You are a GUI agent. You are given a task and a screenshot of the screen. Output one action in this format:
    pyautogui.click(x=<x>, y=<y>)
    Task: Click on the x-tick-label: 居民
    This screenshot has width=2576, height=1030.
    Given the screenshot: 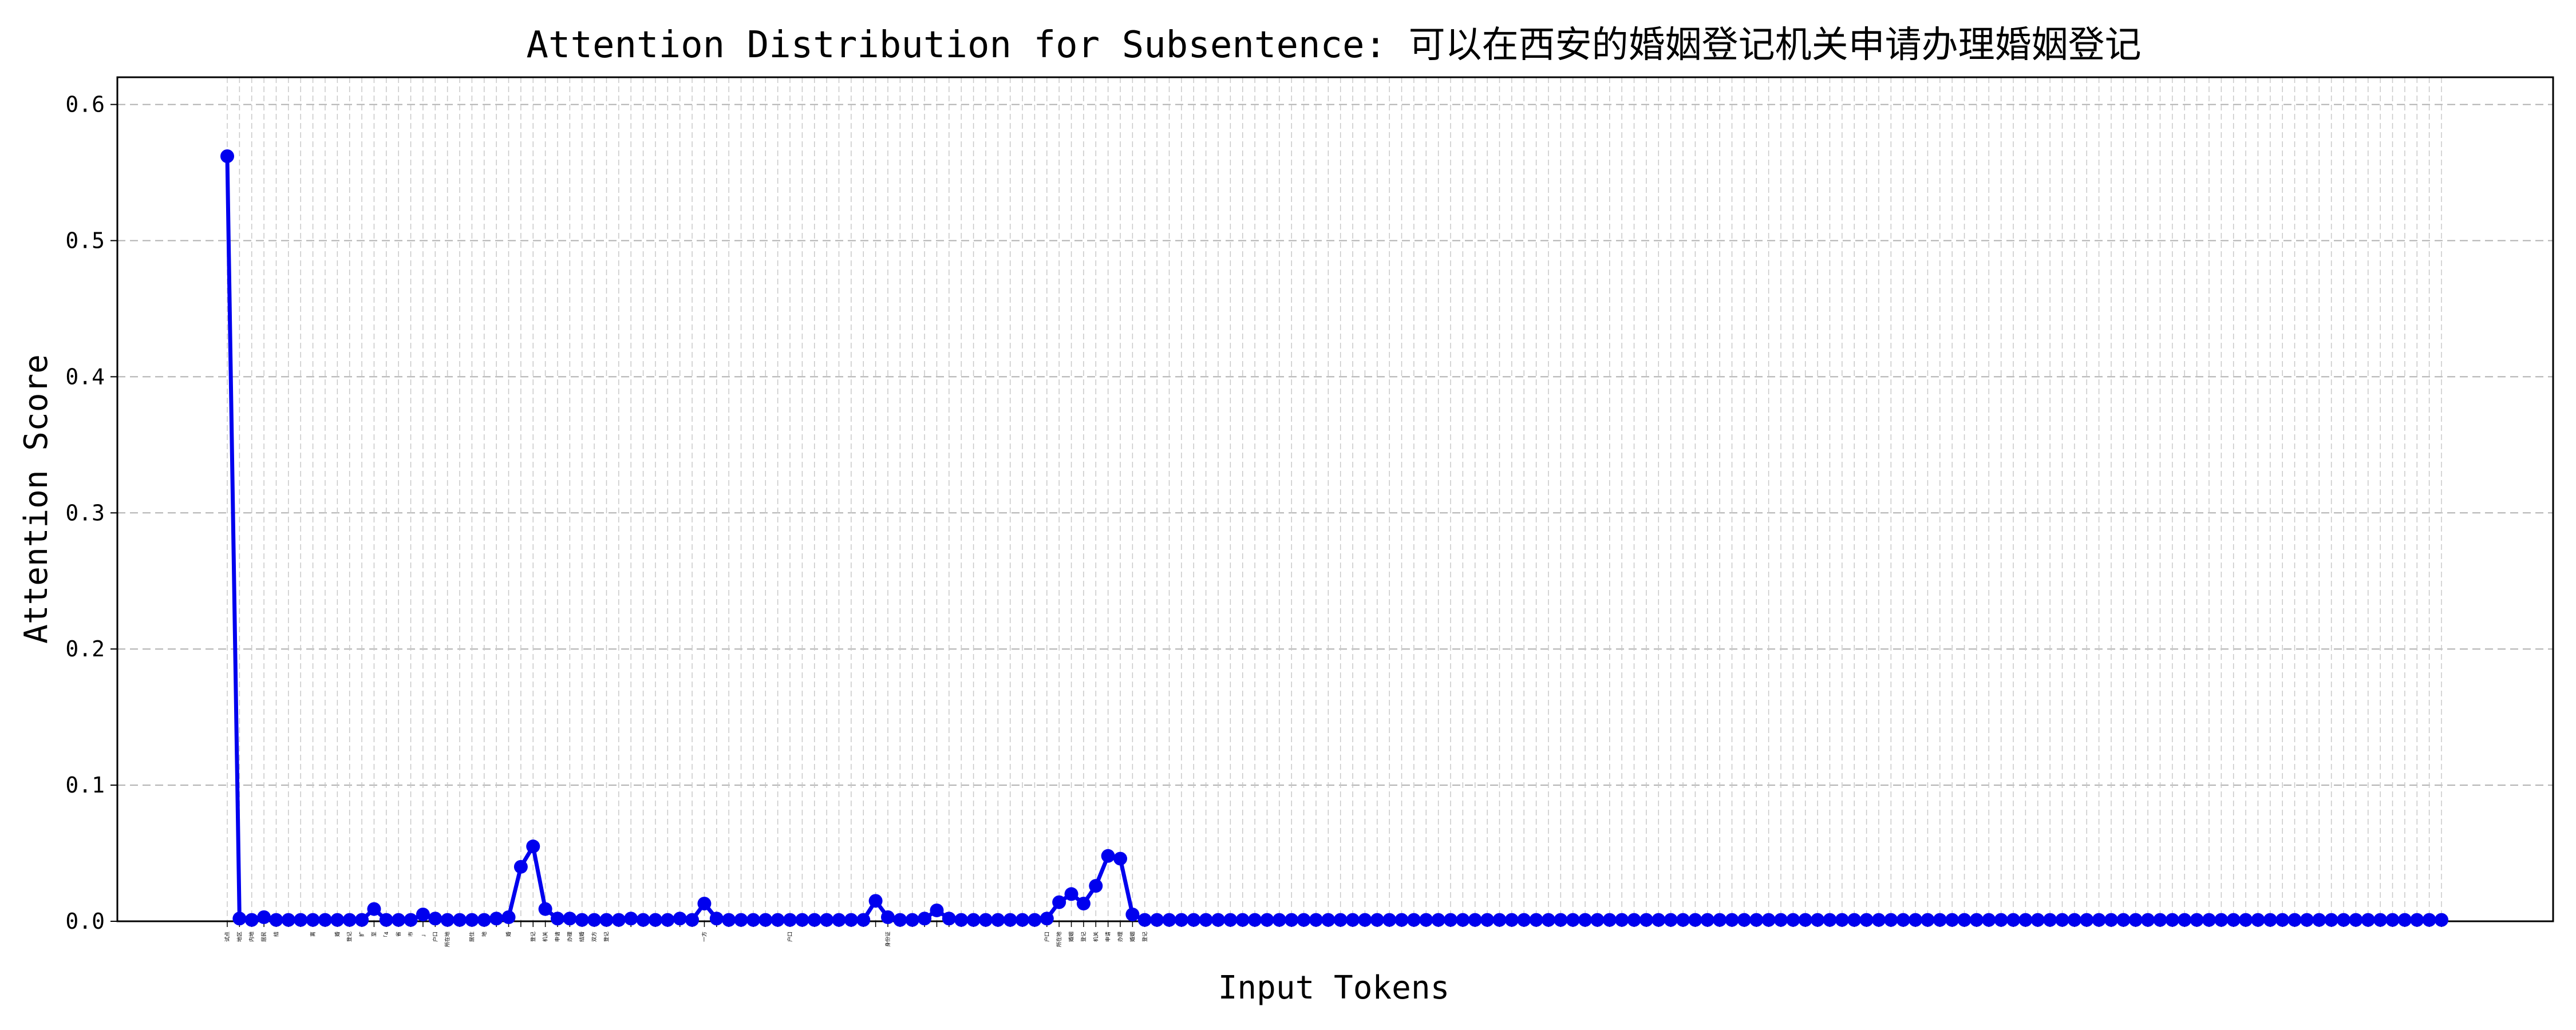 What is the action you would take?
    pyautogui.click(x=264, y=937)
    